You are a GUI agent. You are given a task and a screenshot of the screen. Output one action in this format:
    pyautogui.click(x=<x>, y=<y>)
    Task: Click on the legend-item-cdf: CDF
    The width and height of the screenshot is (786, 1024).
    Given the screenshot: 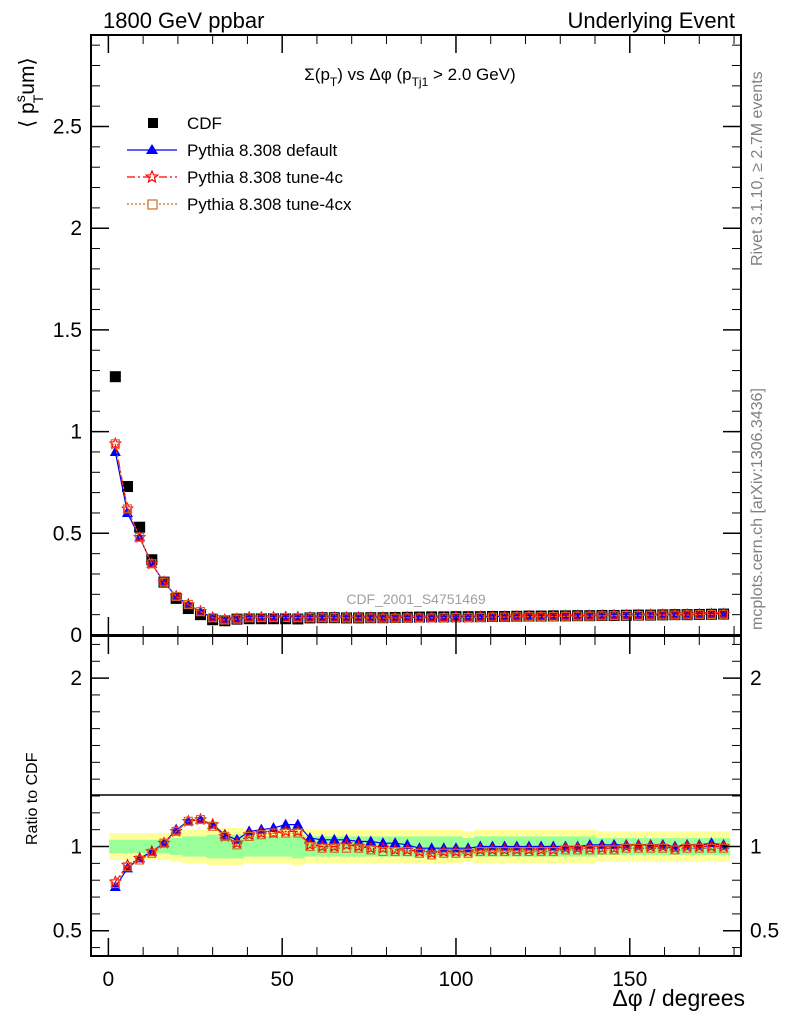 What is the action you would take?
    pyautogui.click(x=185, y=123)
    